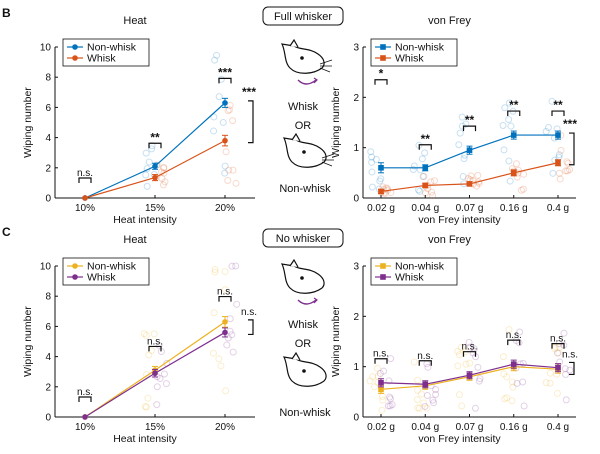  What do you see at coordinates (145, 439) in the screenshot?
I see `x-axis-label: Heat intensity` at bounding box center [145, 439].